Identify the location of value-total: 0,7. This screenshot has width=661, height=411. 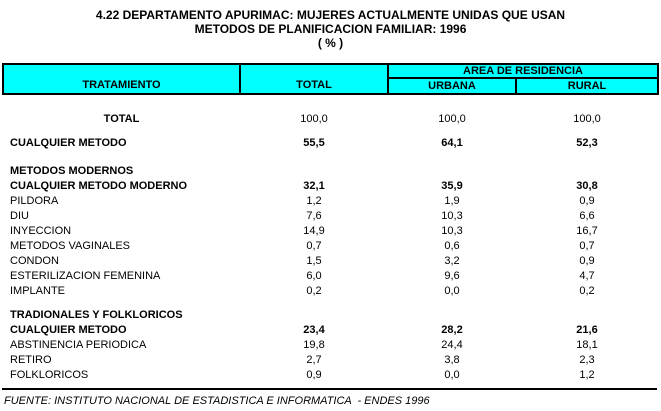
(314, 245).